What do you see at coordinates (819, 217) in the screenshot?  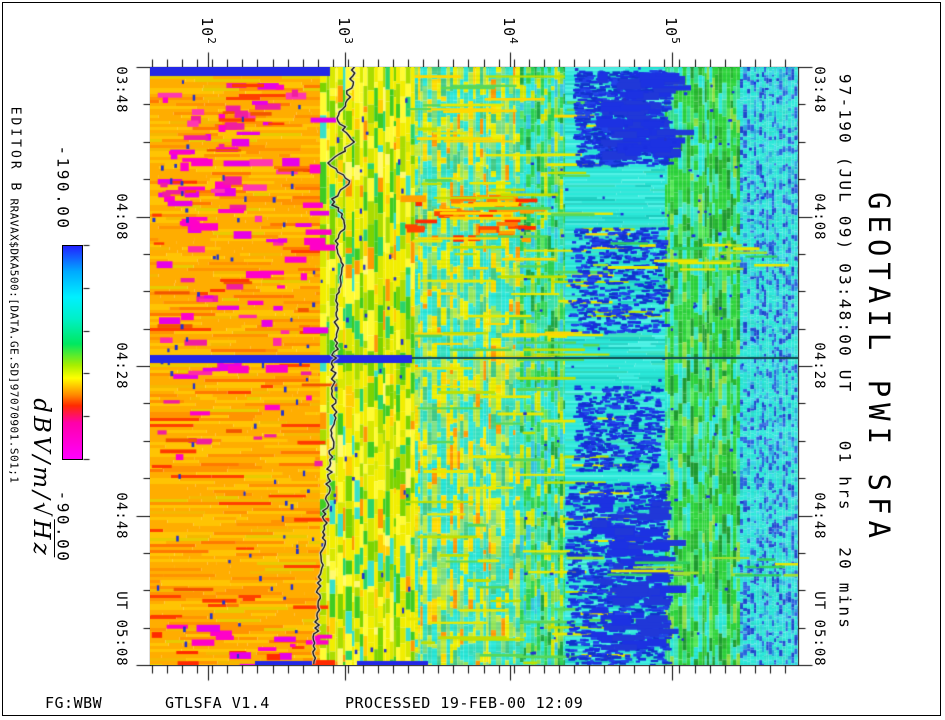 I see `time-label-right-0408: 04:08` at bounding box center [819, 217].